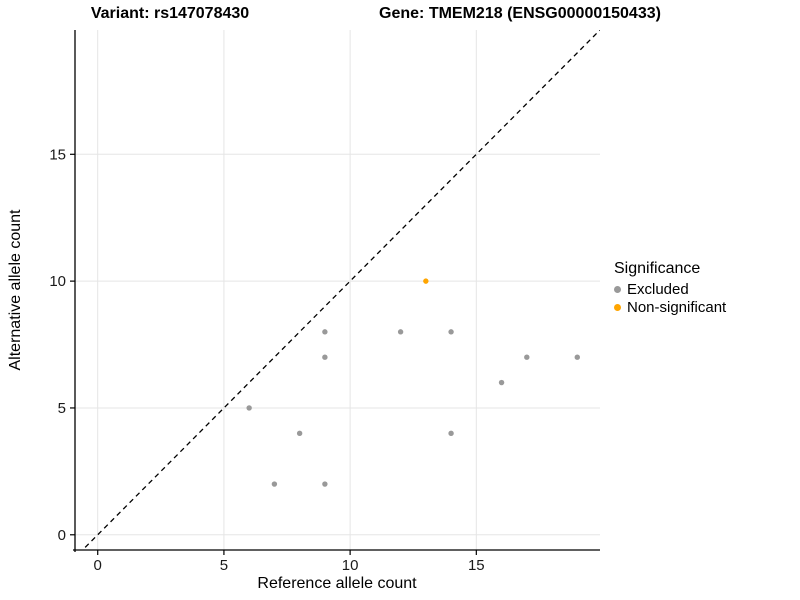  What do you see at coordinates (520, 13) in the screenshot?
I see `gene-title: Gene: TMEM218 (ENSG00000150433)` at bounding box center [520, 13].